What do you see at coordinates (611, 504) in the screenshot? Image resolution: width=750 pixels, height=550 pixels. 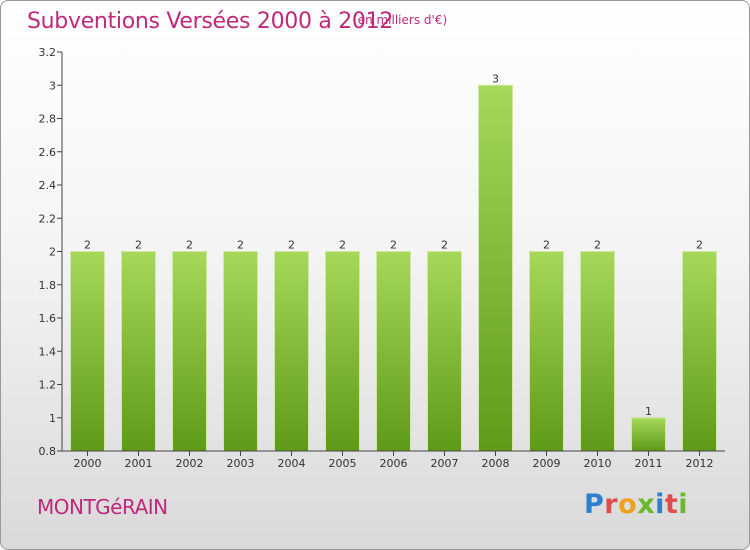 I see `logo-letter: r` at bounding box center [611, 504].